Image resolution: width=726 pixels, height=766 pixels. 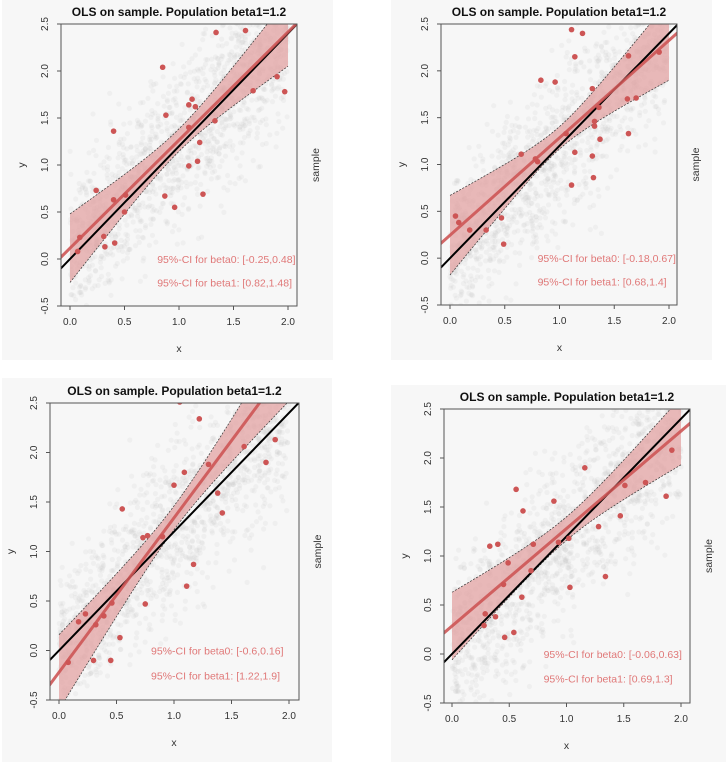 I want to click on chart-title: OLS on sample. Population beta1=1.2, so click(x=174, y=391).